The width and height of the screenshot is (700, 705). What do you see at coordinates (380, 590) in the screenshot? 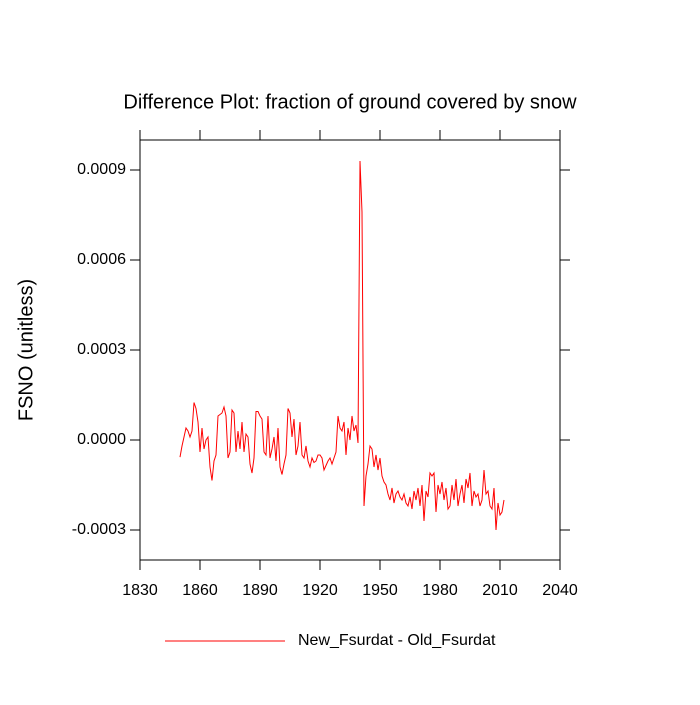
I see `x-tick-label: 1950` at bounding box center [380, 590].